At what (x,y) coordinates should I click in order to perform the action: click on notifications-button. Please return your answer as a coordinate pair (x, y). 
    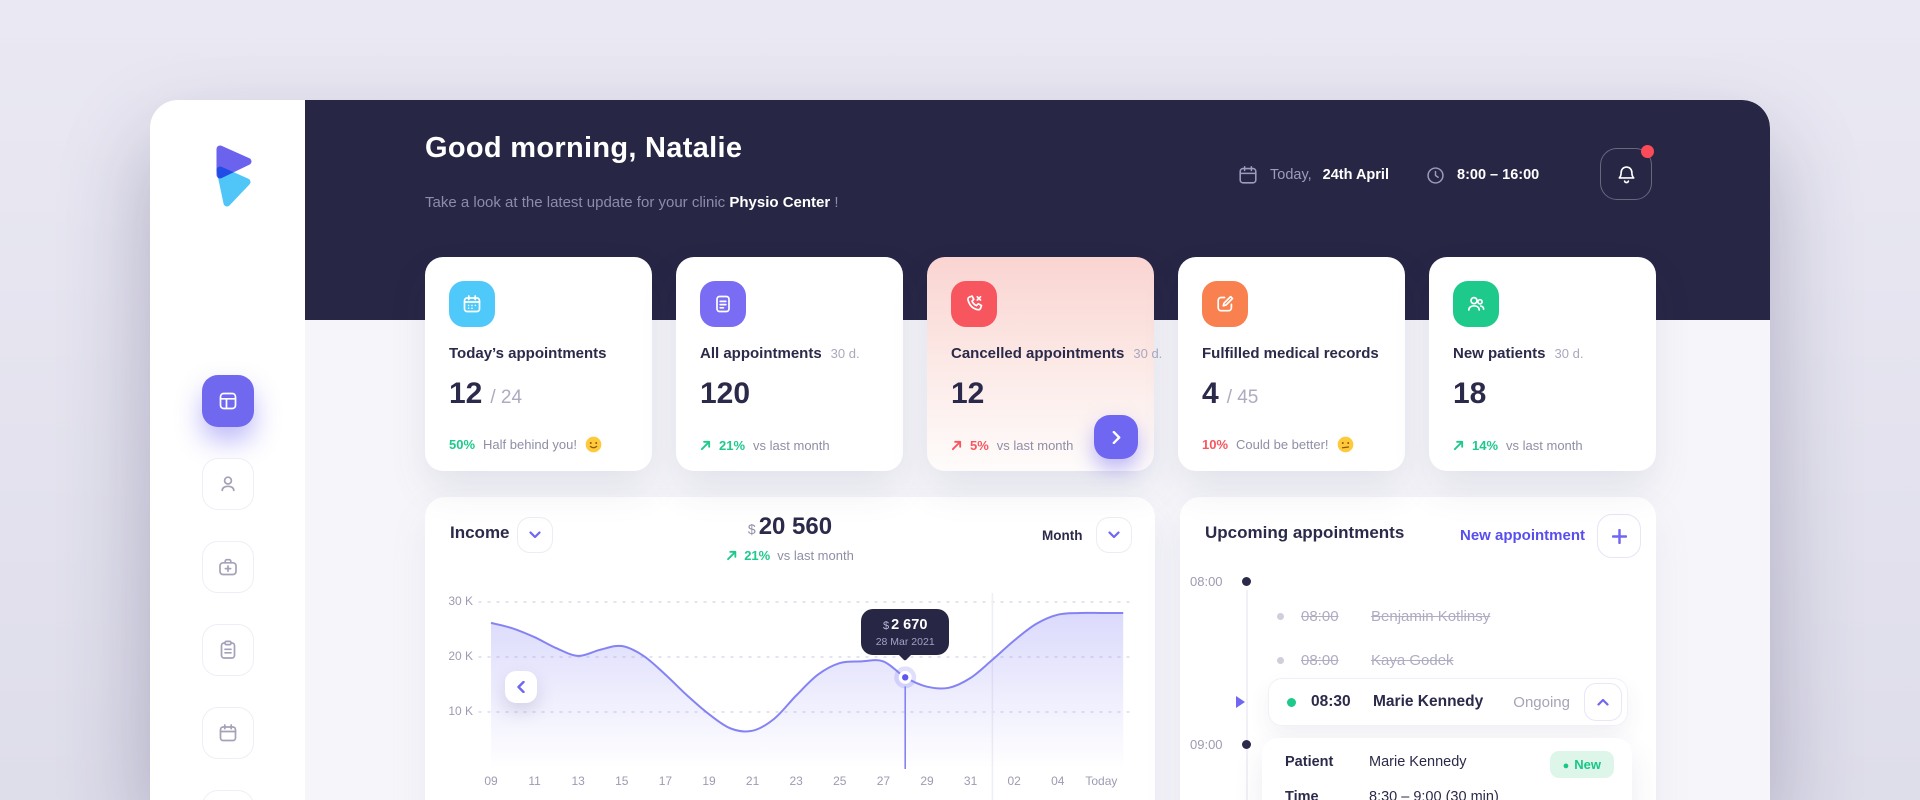
    Looking at the image, I should click on (1627, 172).